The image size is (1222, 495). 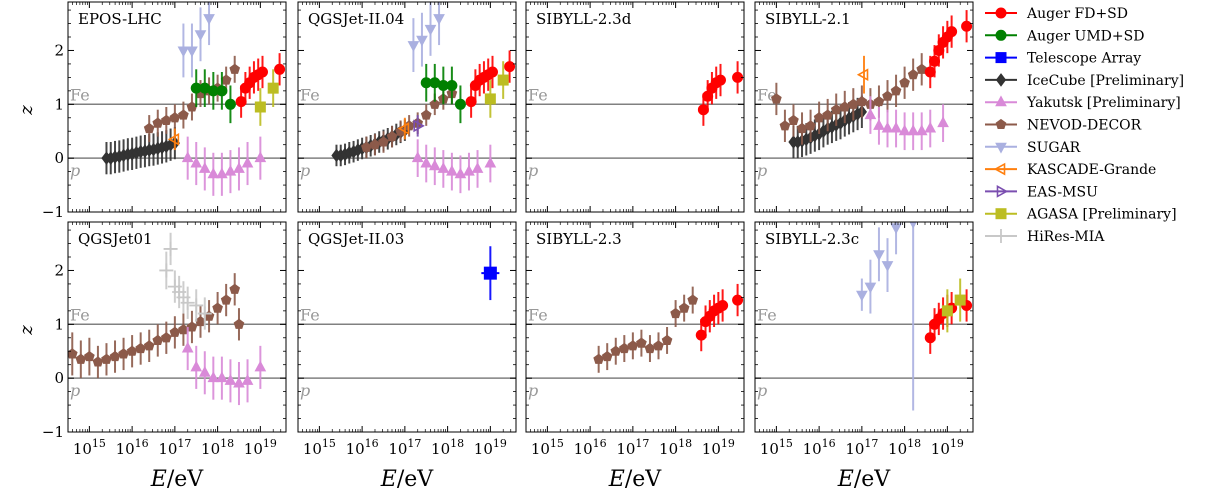 I want to click on legend-label: EAS-MSU, so click(x=1062, y=192).